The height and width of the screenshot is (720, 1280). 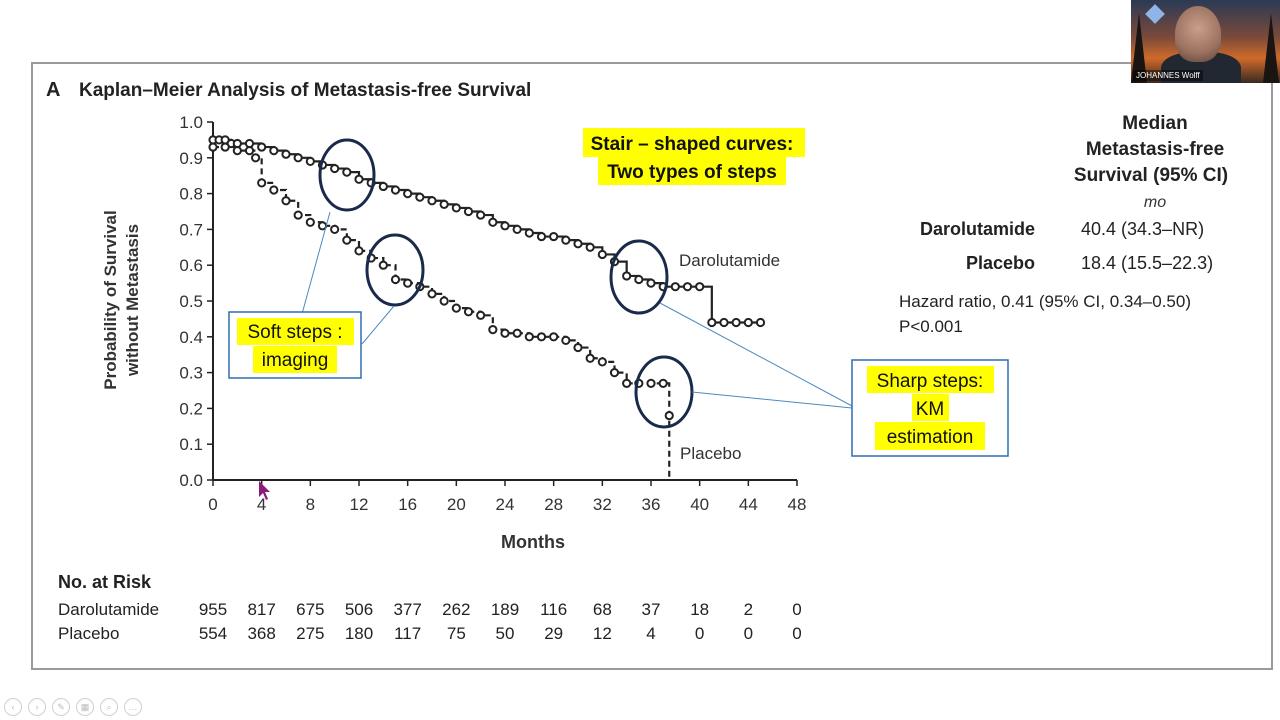 I want to click on webcam-tree-right, so click(x=1271, y=48).